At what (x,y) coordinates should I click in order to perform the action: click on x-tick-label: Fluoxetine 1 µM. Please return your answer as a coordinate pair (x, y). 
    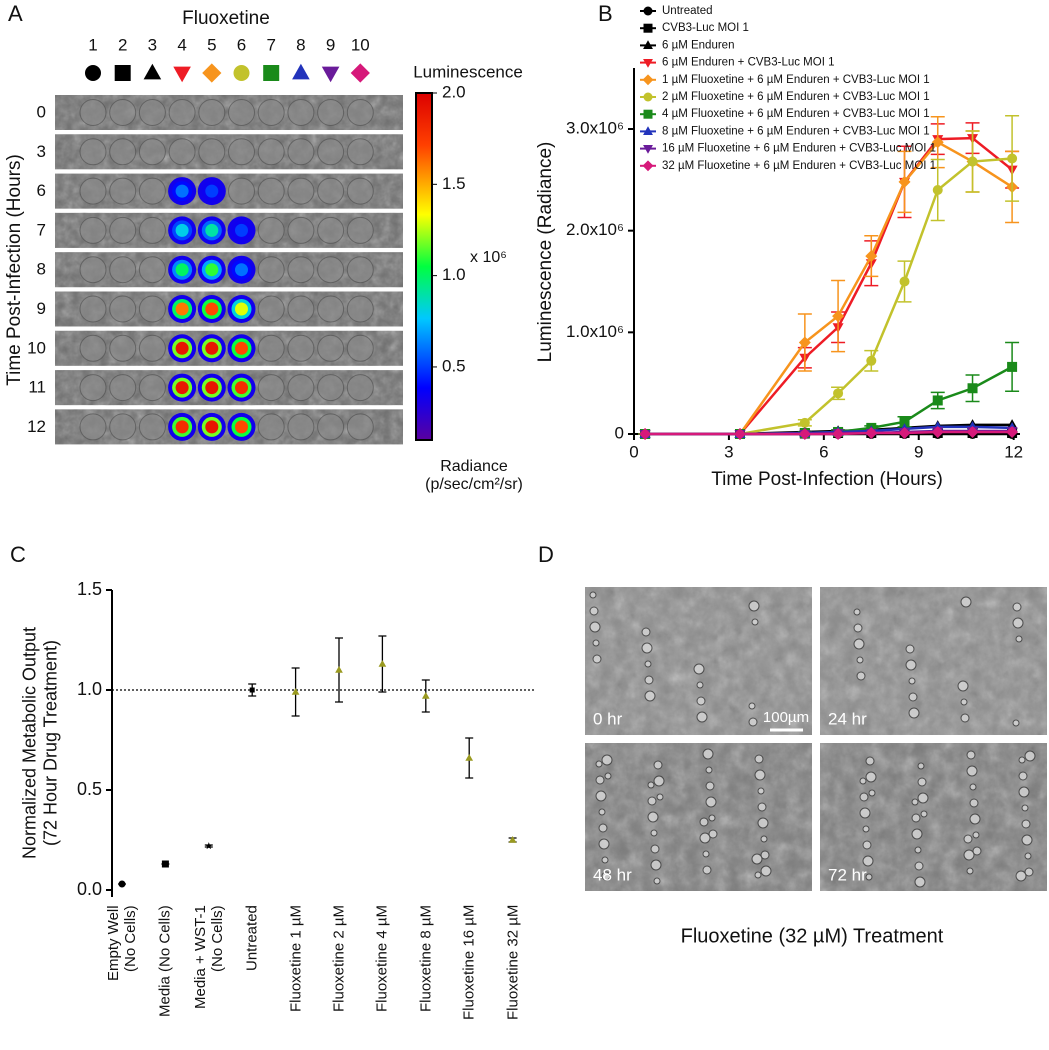
    Looking at the image, I should click on (296, 959).